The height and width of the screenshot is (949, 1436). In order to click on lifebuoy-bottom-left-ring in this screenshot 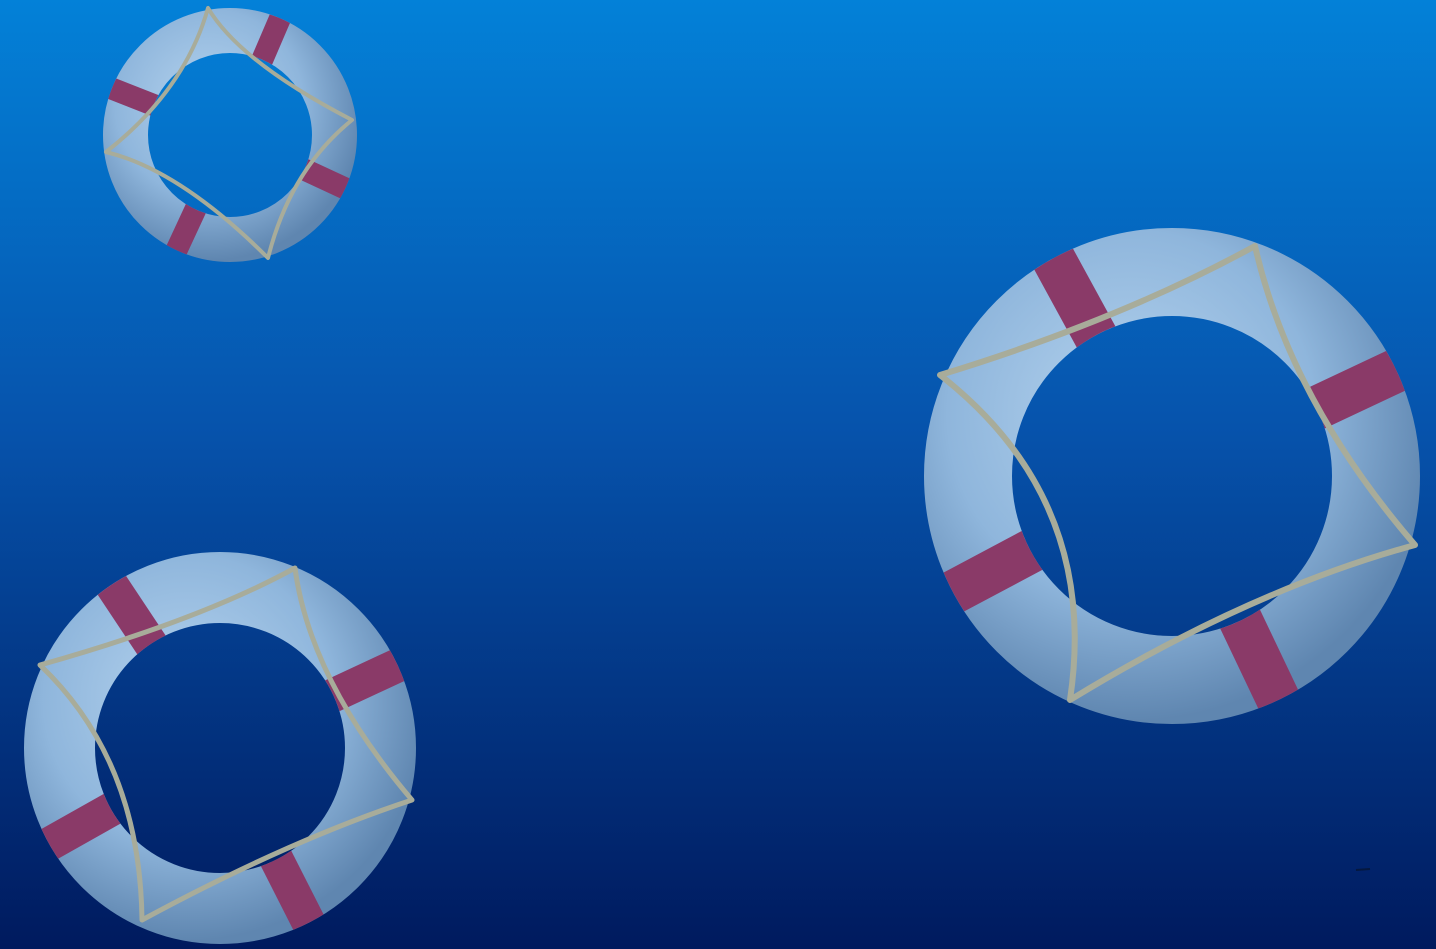, I will do `click(220, 748)`.